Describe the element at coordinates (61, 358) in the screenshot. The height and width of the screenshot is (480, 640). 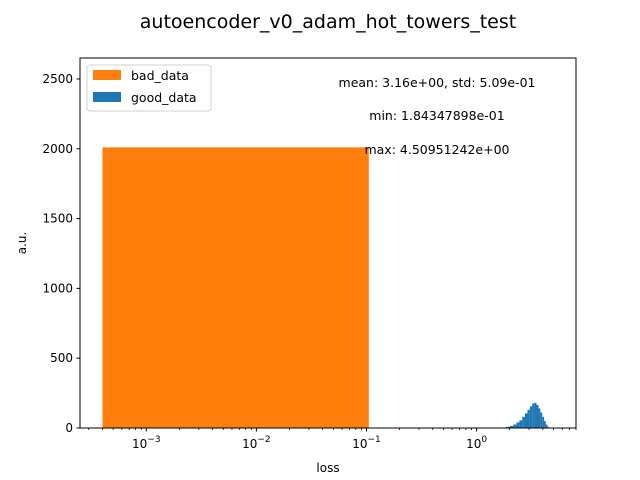
I see `y-tick-label: 500` at that location.